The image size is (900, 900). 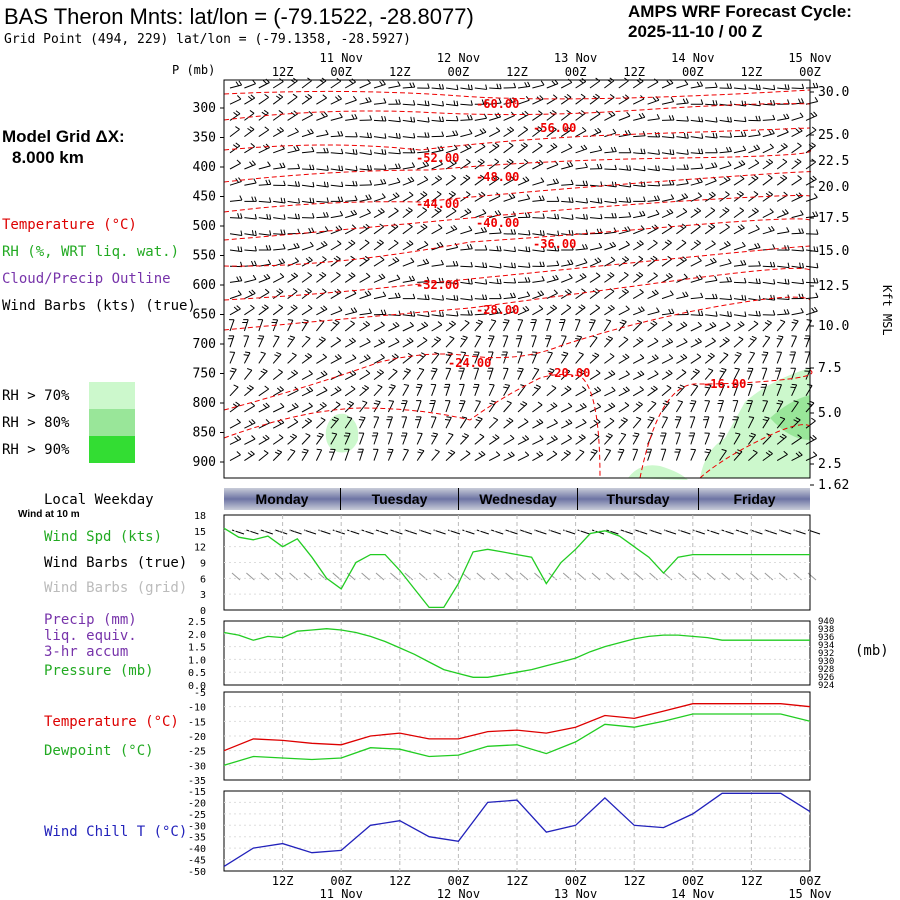 What do you see at coordinates (197, 766) in the screenshot?
I see `y-tick-label: -30` at bounding box center [197, 766].